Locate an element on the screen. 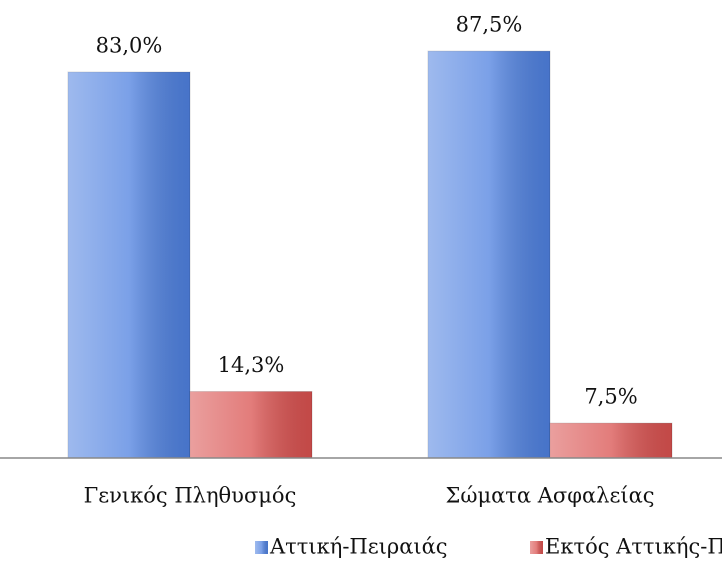  value-label: 87,5% is located at coordinates (489, 25).